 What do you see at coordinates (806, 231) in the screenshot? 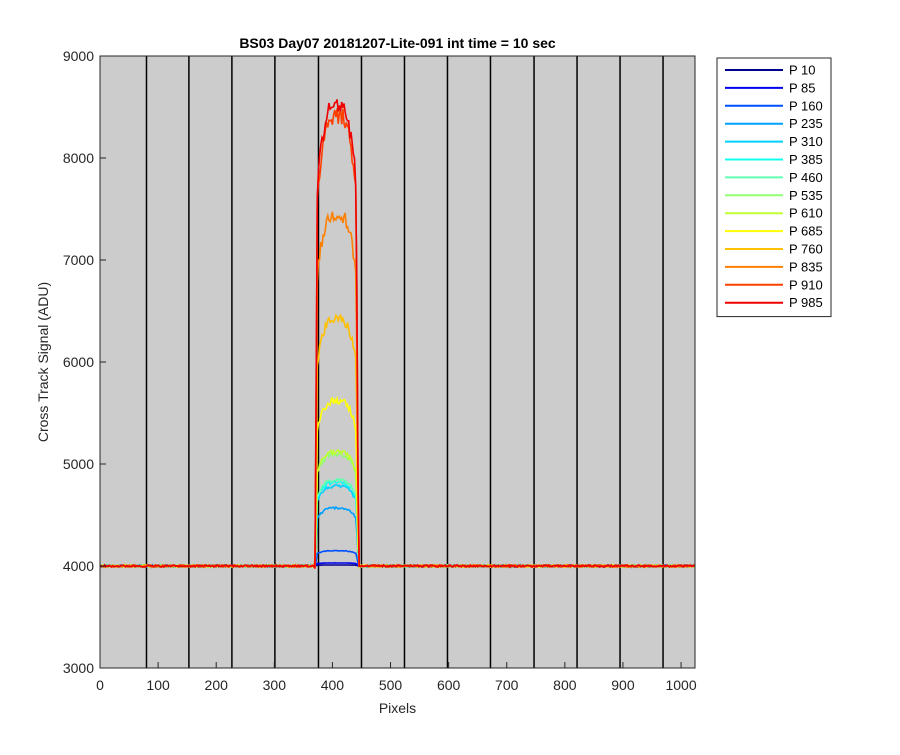
I see `legend-label: P 685` at bounding box center [806, 231].